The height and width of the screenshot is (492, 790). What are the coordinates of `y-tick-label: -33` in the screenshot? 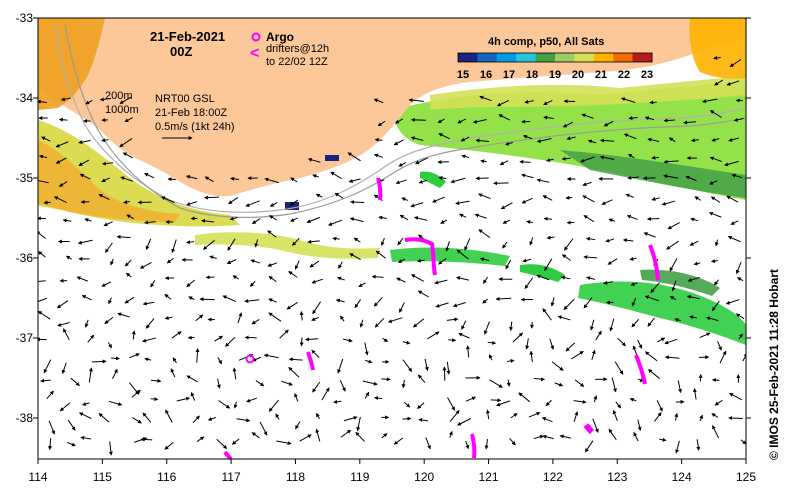 It's located at (25, 18).